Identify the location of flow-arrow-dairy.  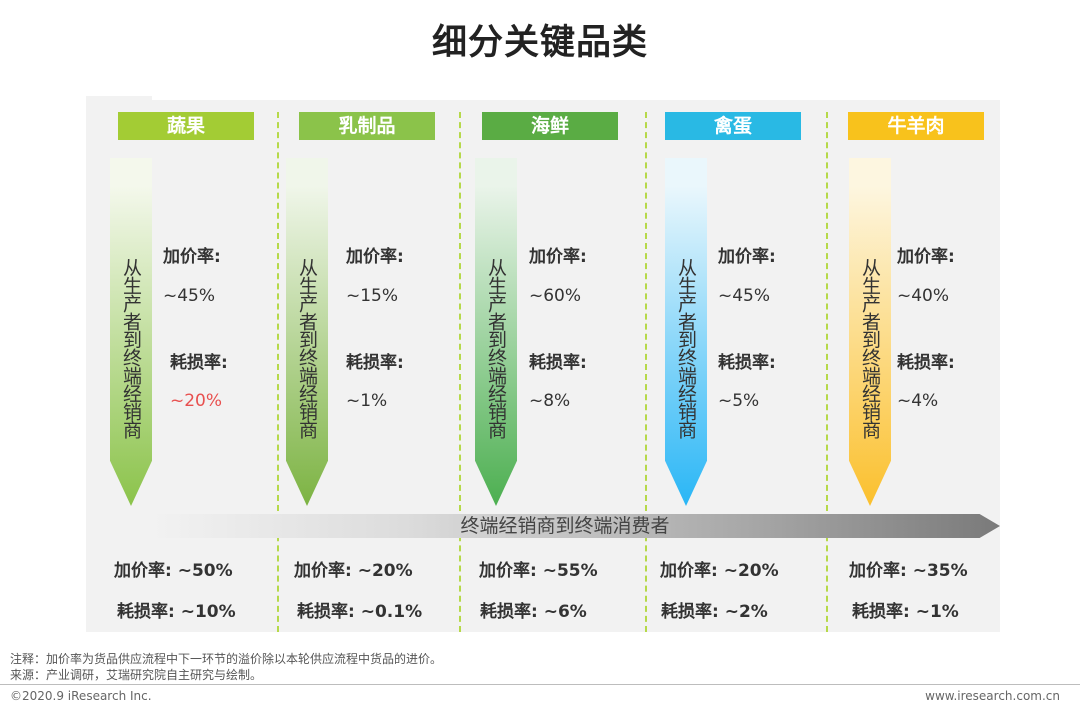
(307, 332).